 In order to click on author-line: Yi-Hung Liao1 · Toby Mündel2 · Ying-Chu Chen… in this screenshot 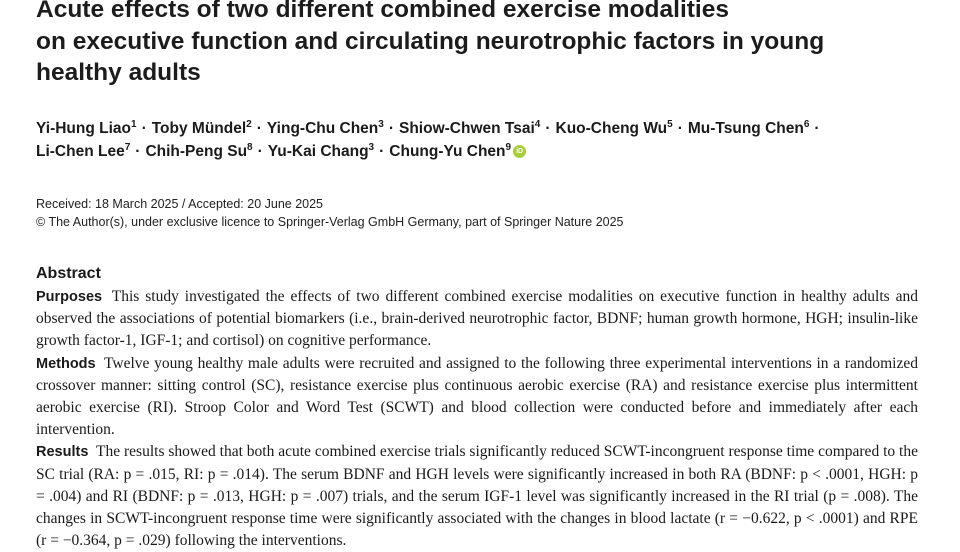, I will do `click(486, 128)`.